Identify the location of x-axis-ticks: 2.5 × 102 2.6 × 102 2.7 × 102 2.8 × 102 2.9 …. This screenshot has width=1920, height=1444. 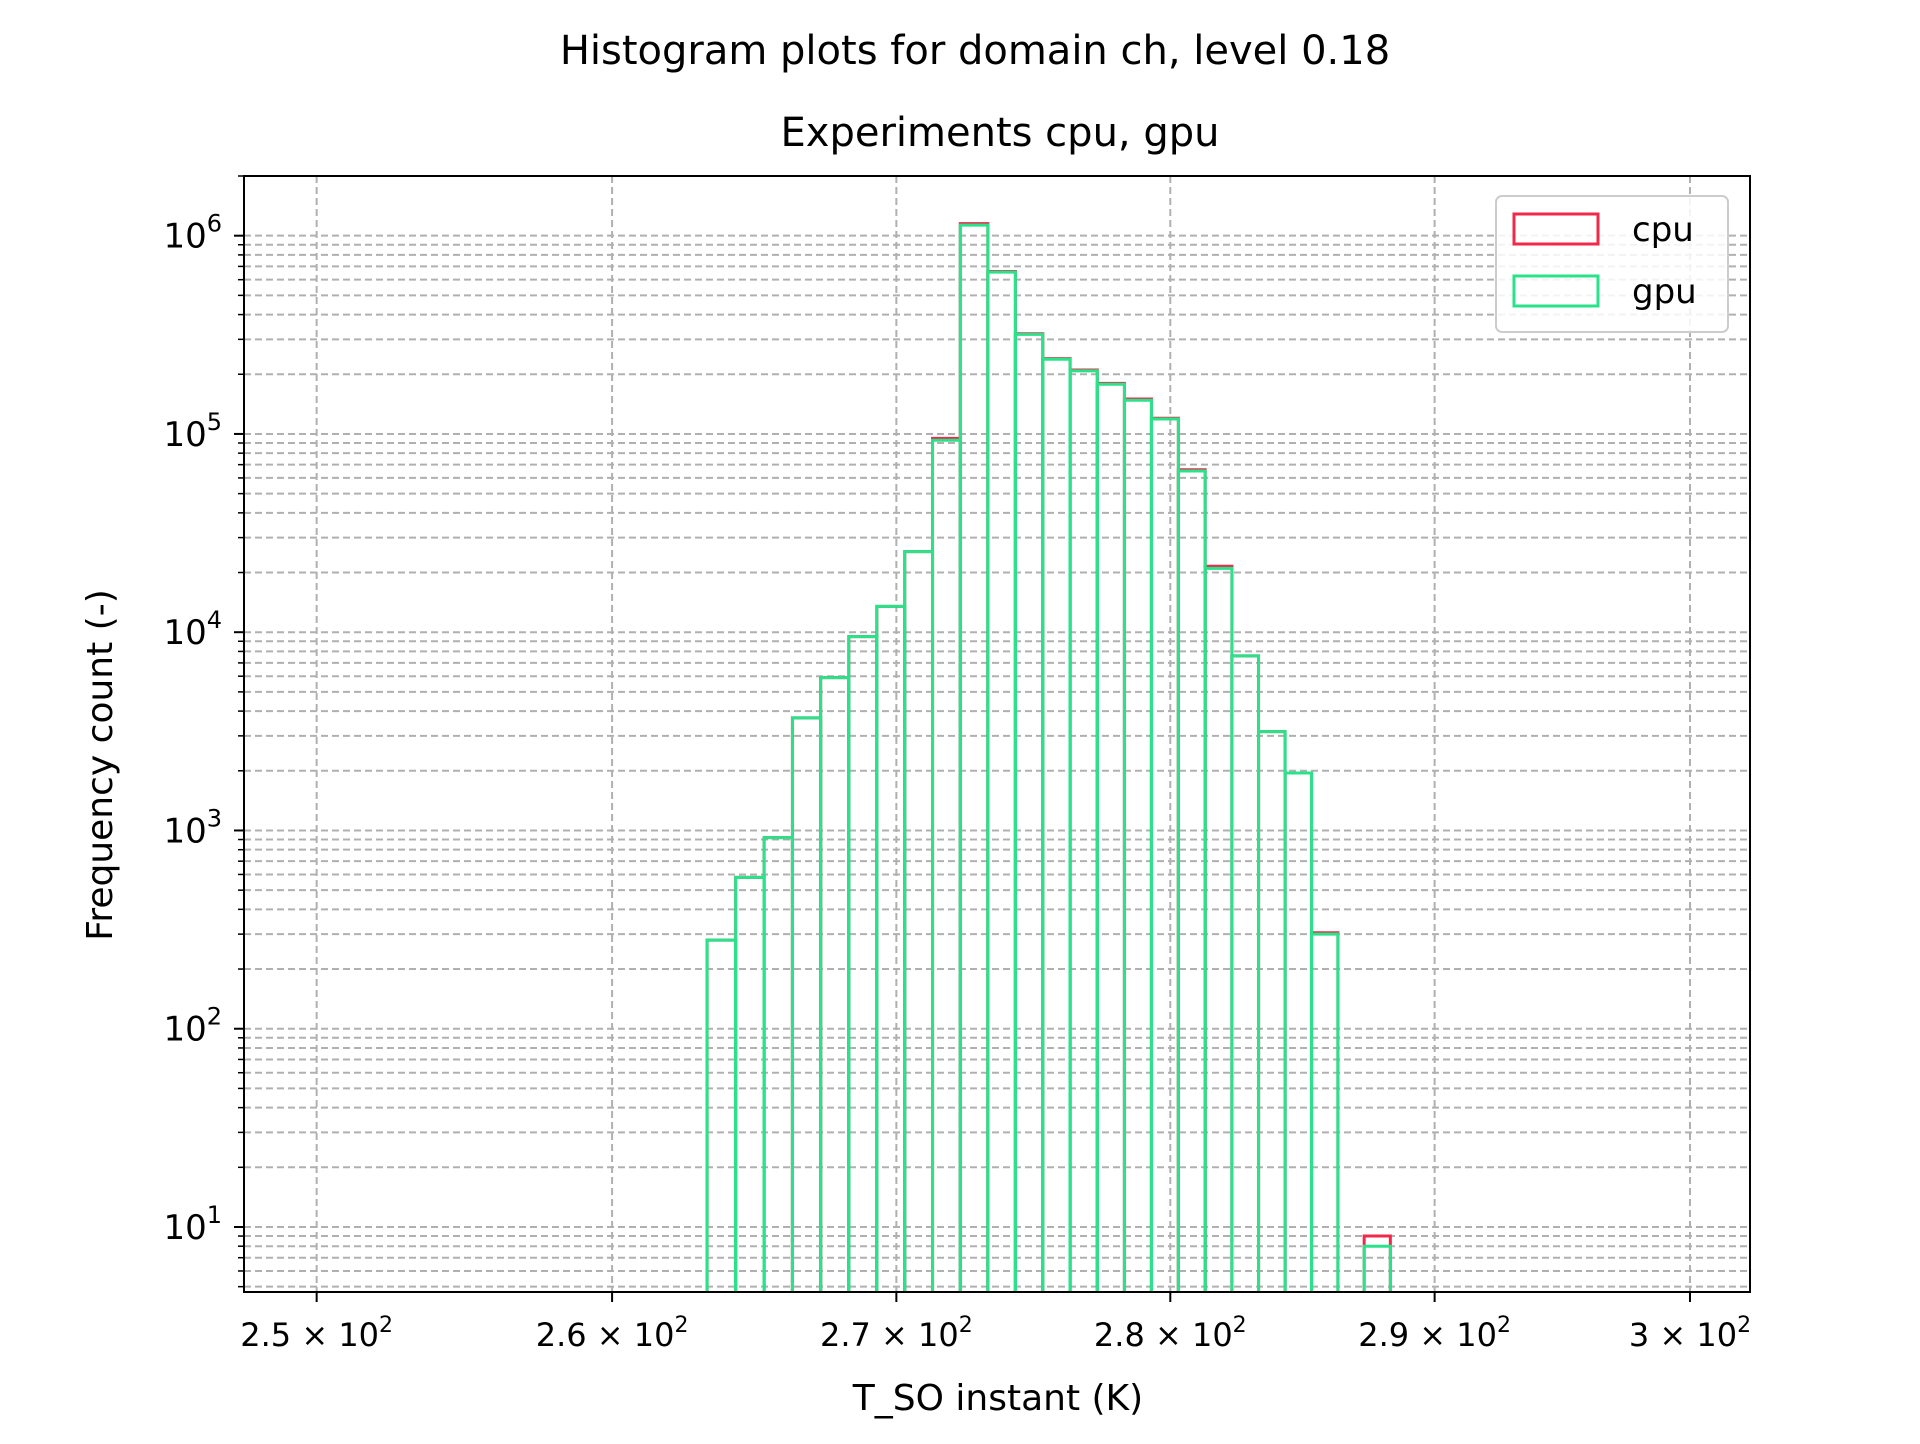
(995, 1323).